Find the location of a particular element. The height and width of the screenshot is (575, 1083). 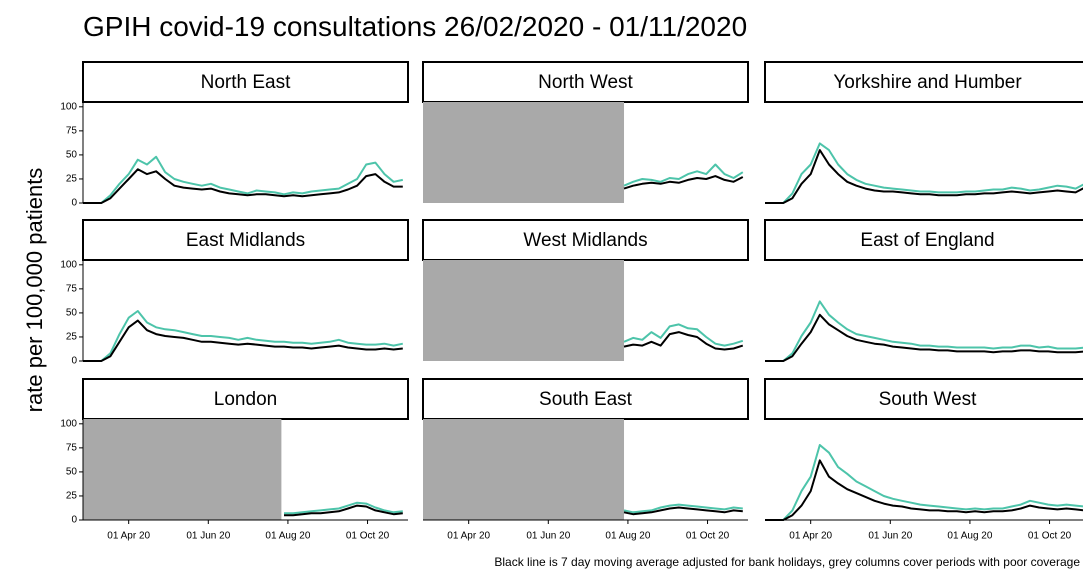

panel-title: Yorkshire and Humber is located at coordinates (927, 82).